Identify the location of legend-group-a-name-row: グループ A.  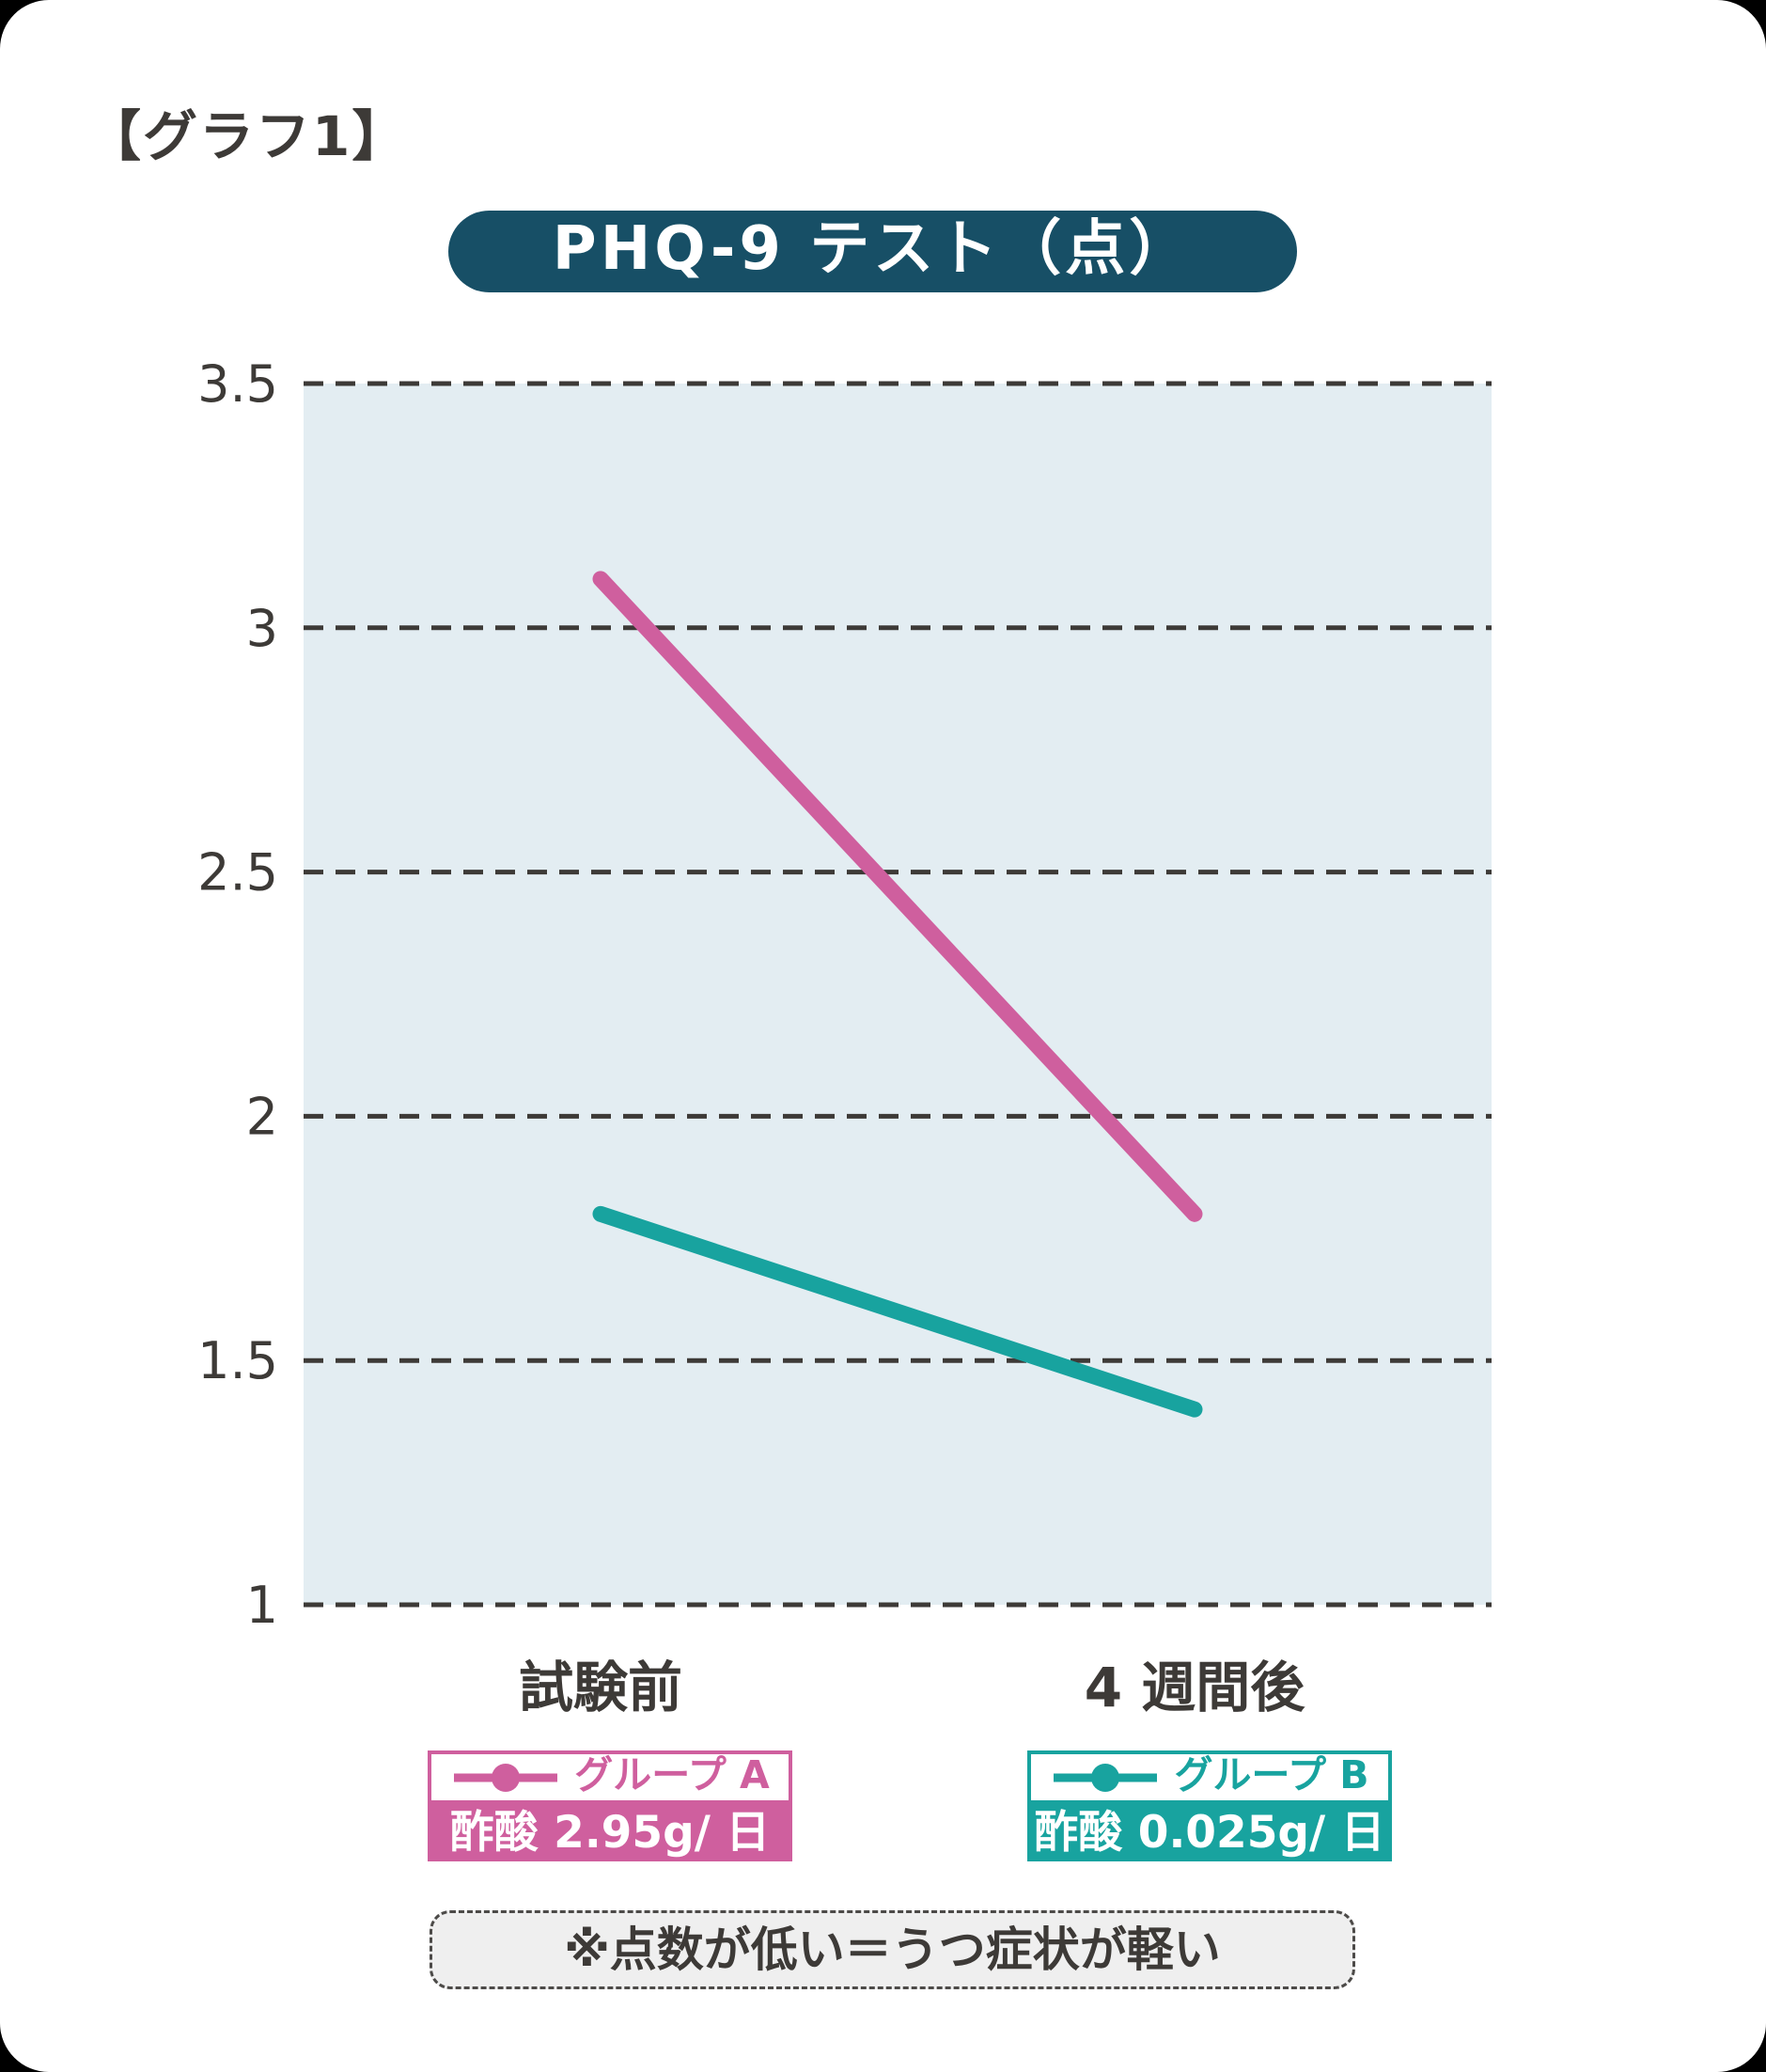
(610, 1777).